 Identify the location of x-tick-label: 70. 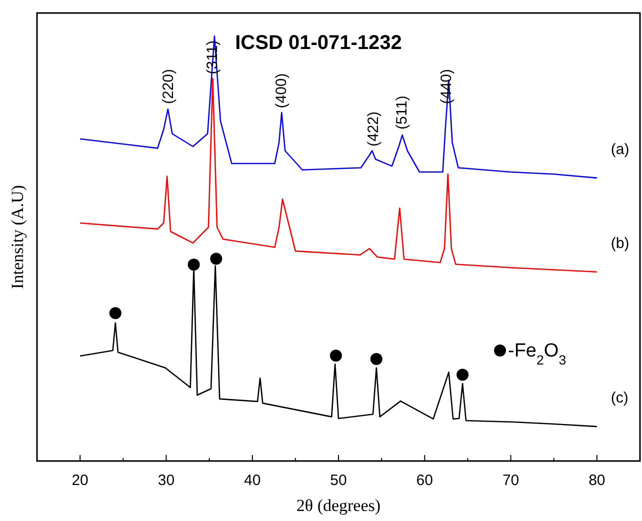
(511, 480).